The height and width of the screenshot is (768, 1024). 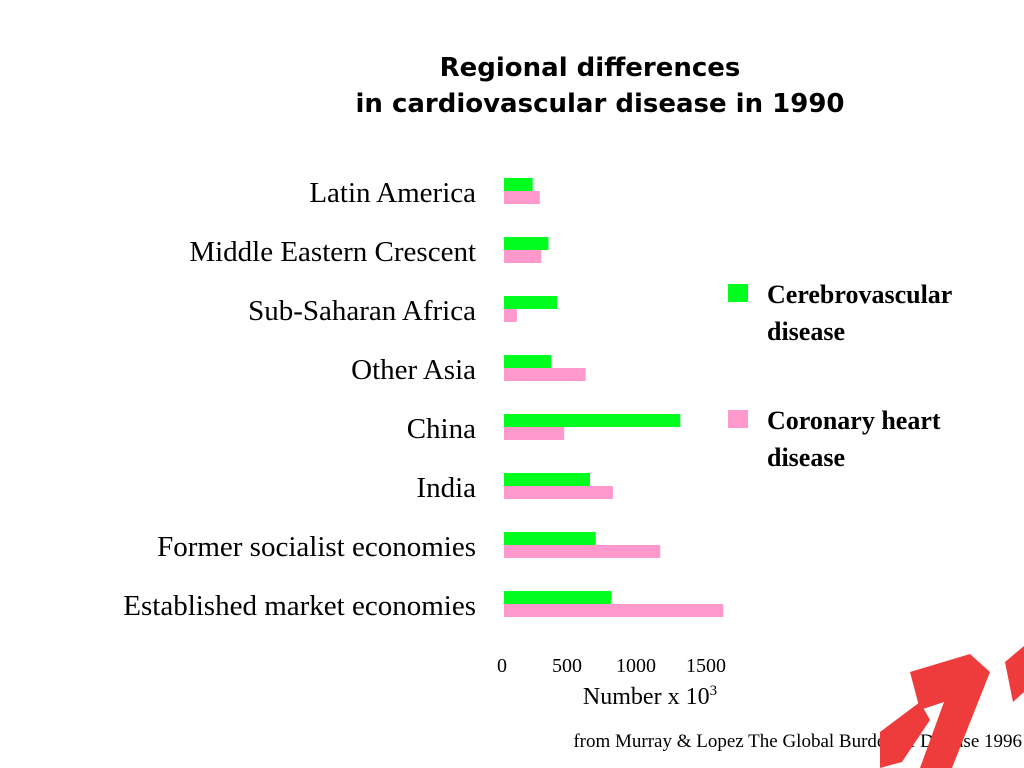 I want to click on category-label: Established market economies, so click(x=299, y=606).